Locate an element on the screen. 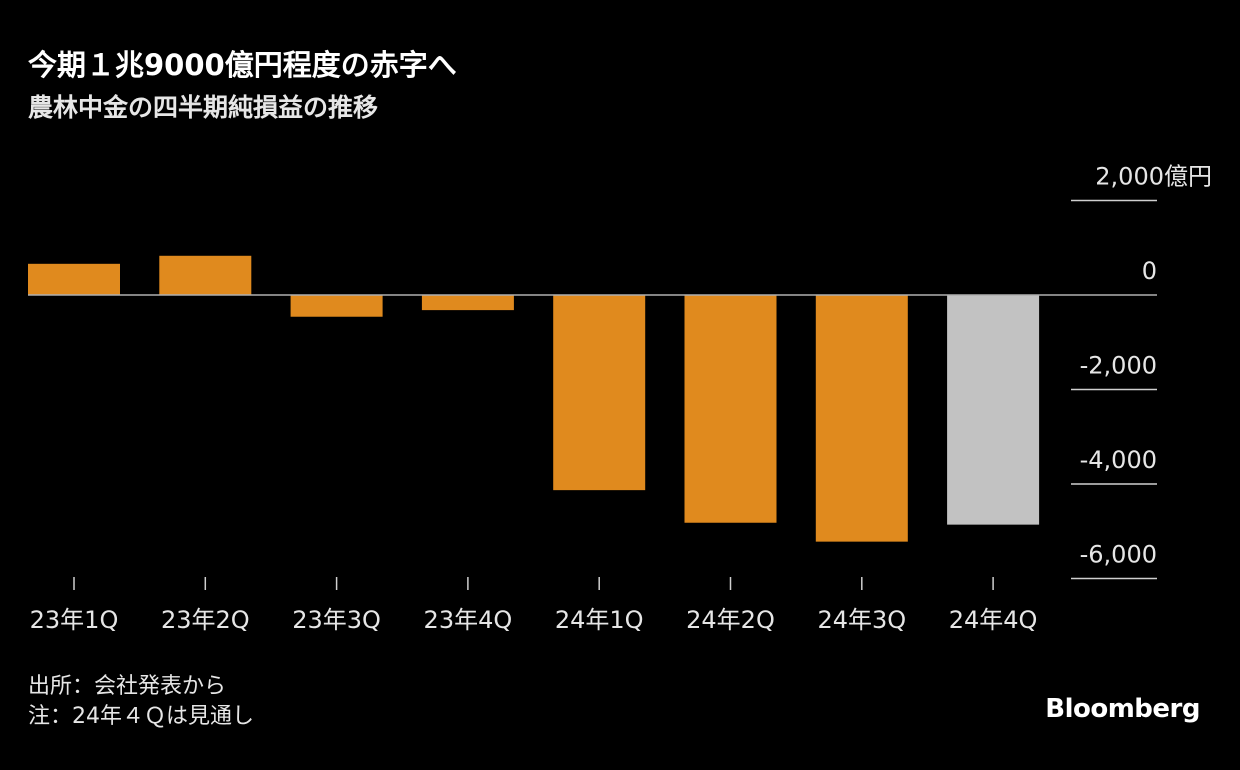 The width and height of the screenshot is (1240, 770). x-tick-label: 23年1Q is located at coordinates (74, 620).